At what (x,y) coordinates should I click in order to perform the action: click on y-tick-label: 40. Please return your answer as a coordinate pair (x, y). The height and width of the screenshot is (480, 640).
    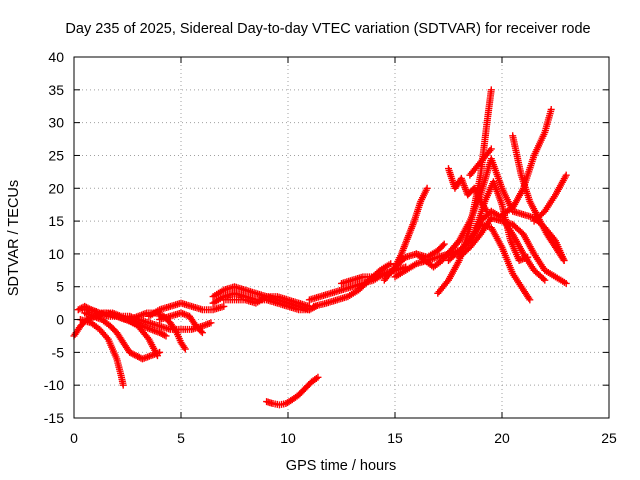
    Looking at the image, I should click on (56, 57).